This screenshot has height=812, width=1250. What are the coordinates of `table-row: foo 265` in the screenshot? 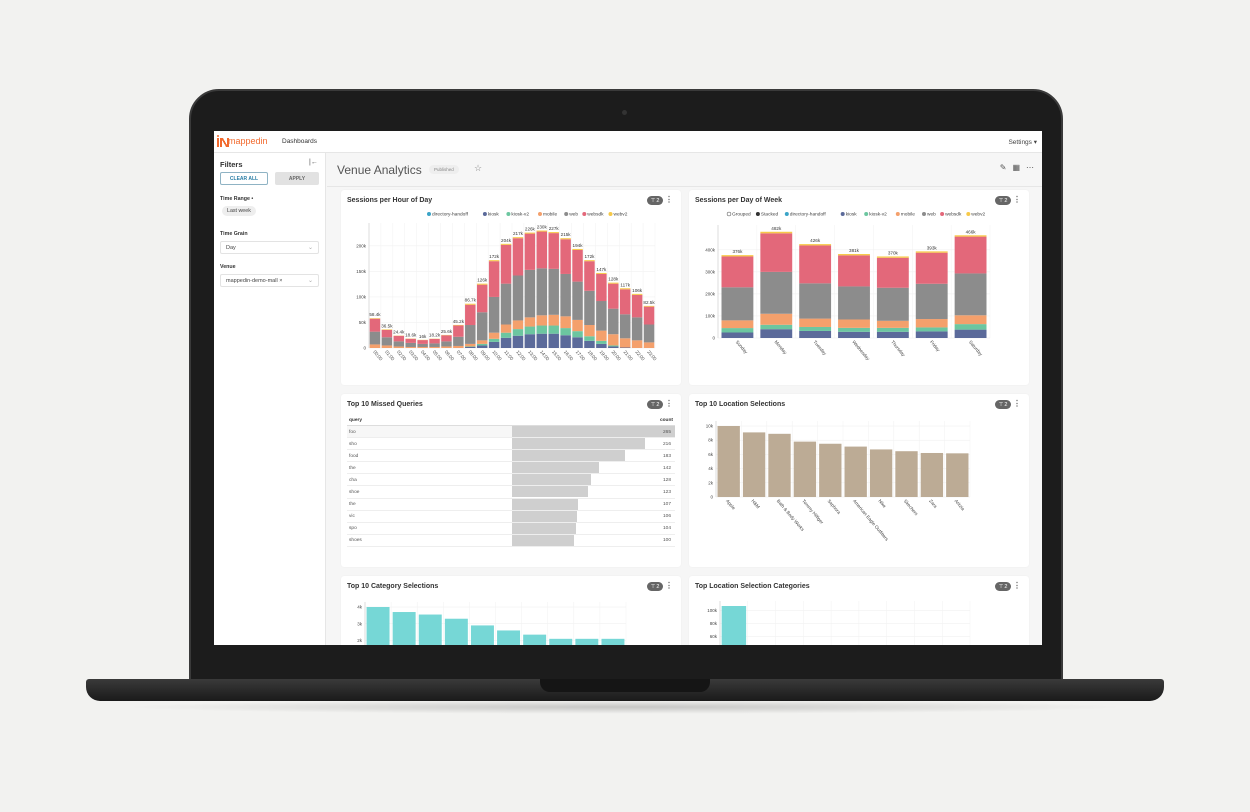 It's located at (511, 432).